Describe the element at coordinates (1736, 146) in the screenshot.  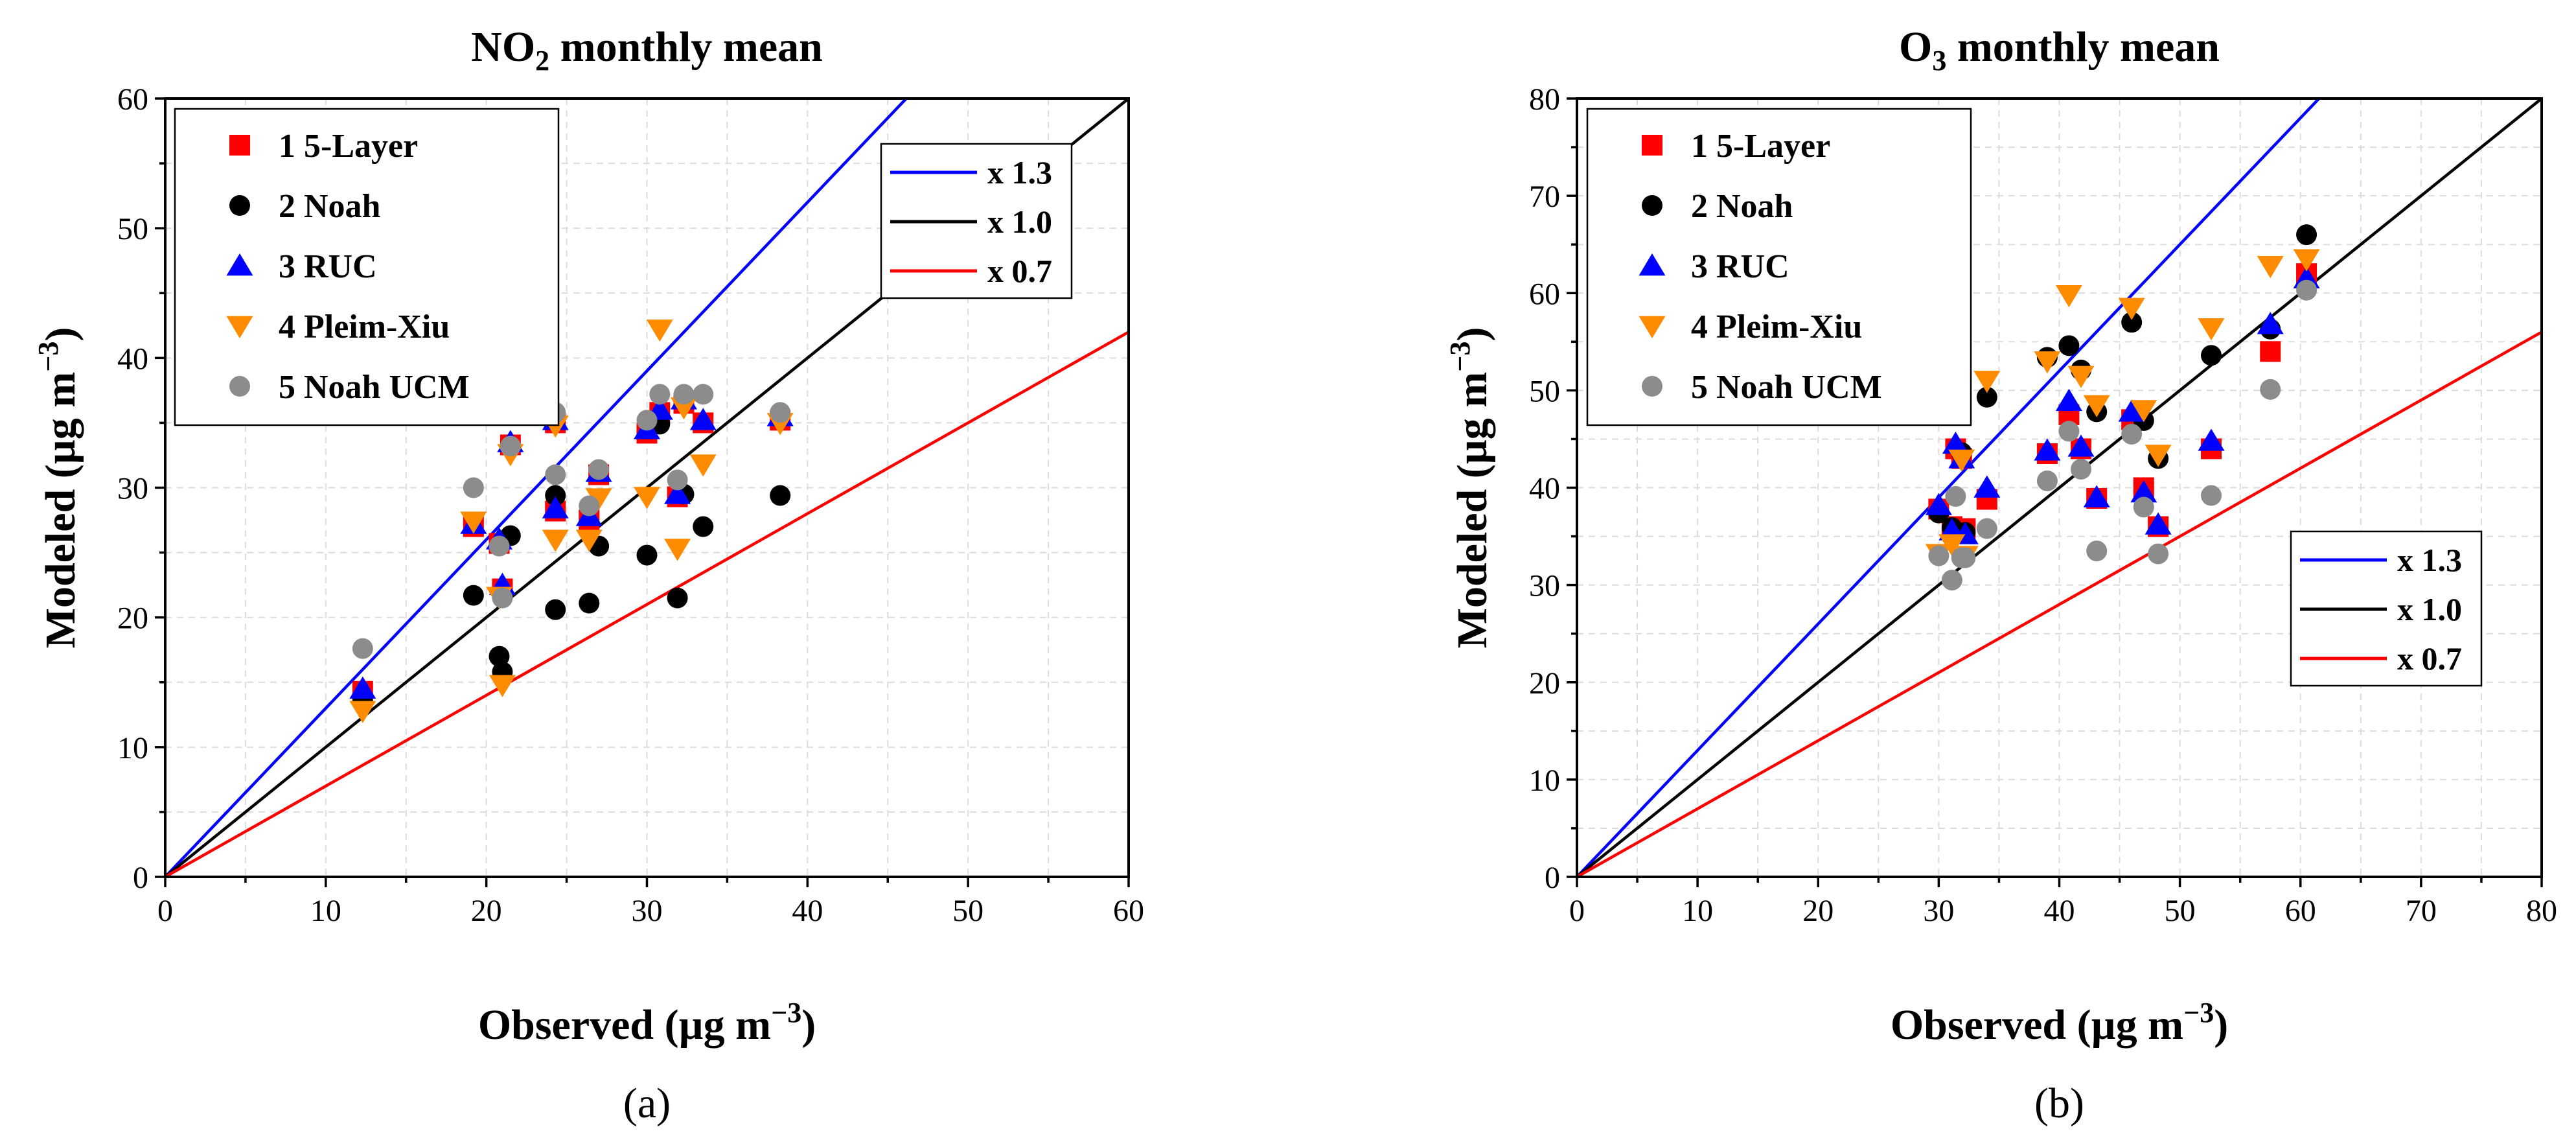
I see `legend-item: 1 5-Layer` at that location.